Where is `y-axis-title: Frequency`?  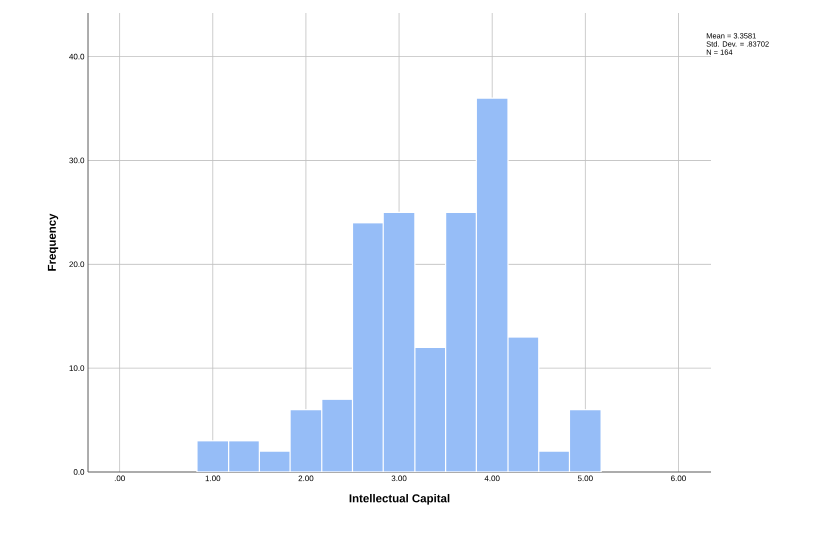 y-axis-title: Frequency is located at coordinates (53, 242).